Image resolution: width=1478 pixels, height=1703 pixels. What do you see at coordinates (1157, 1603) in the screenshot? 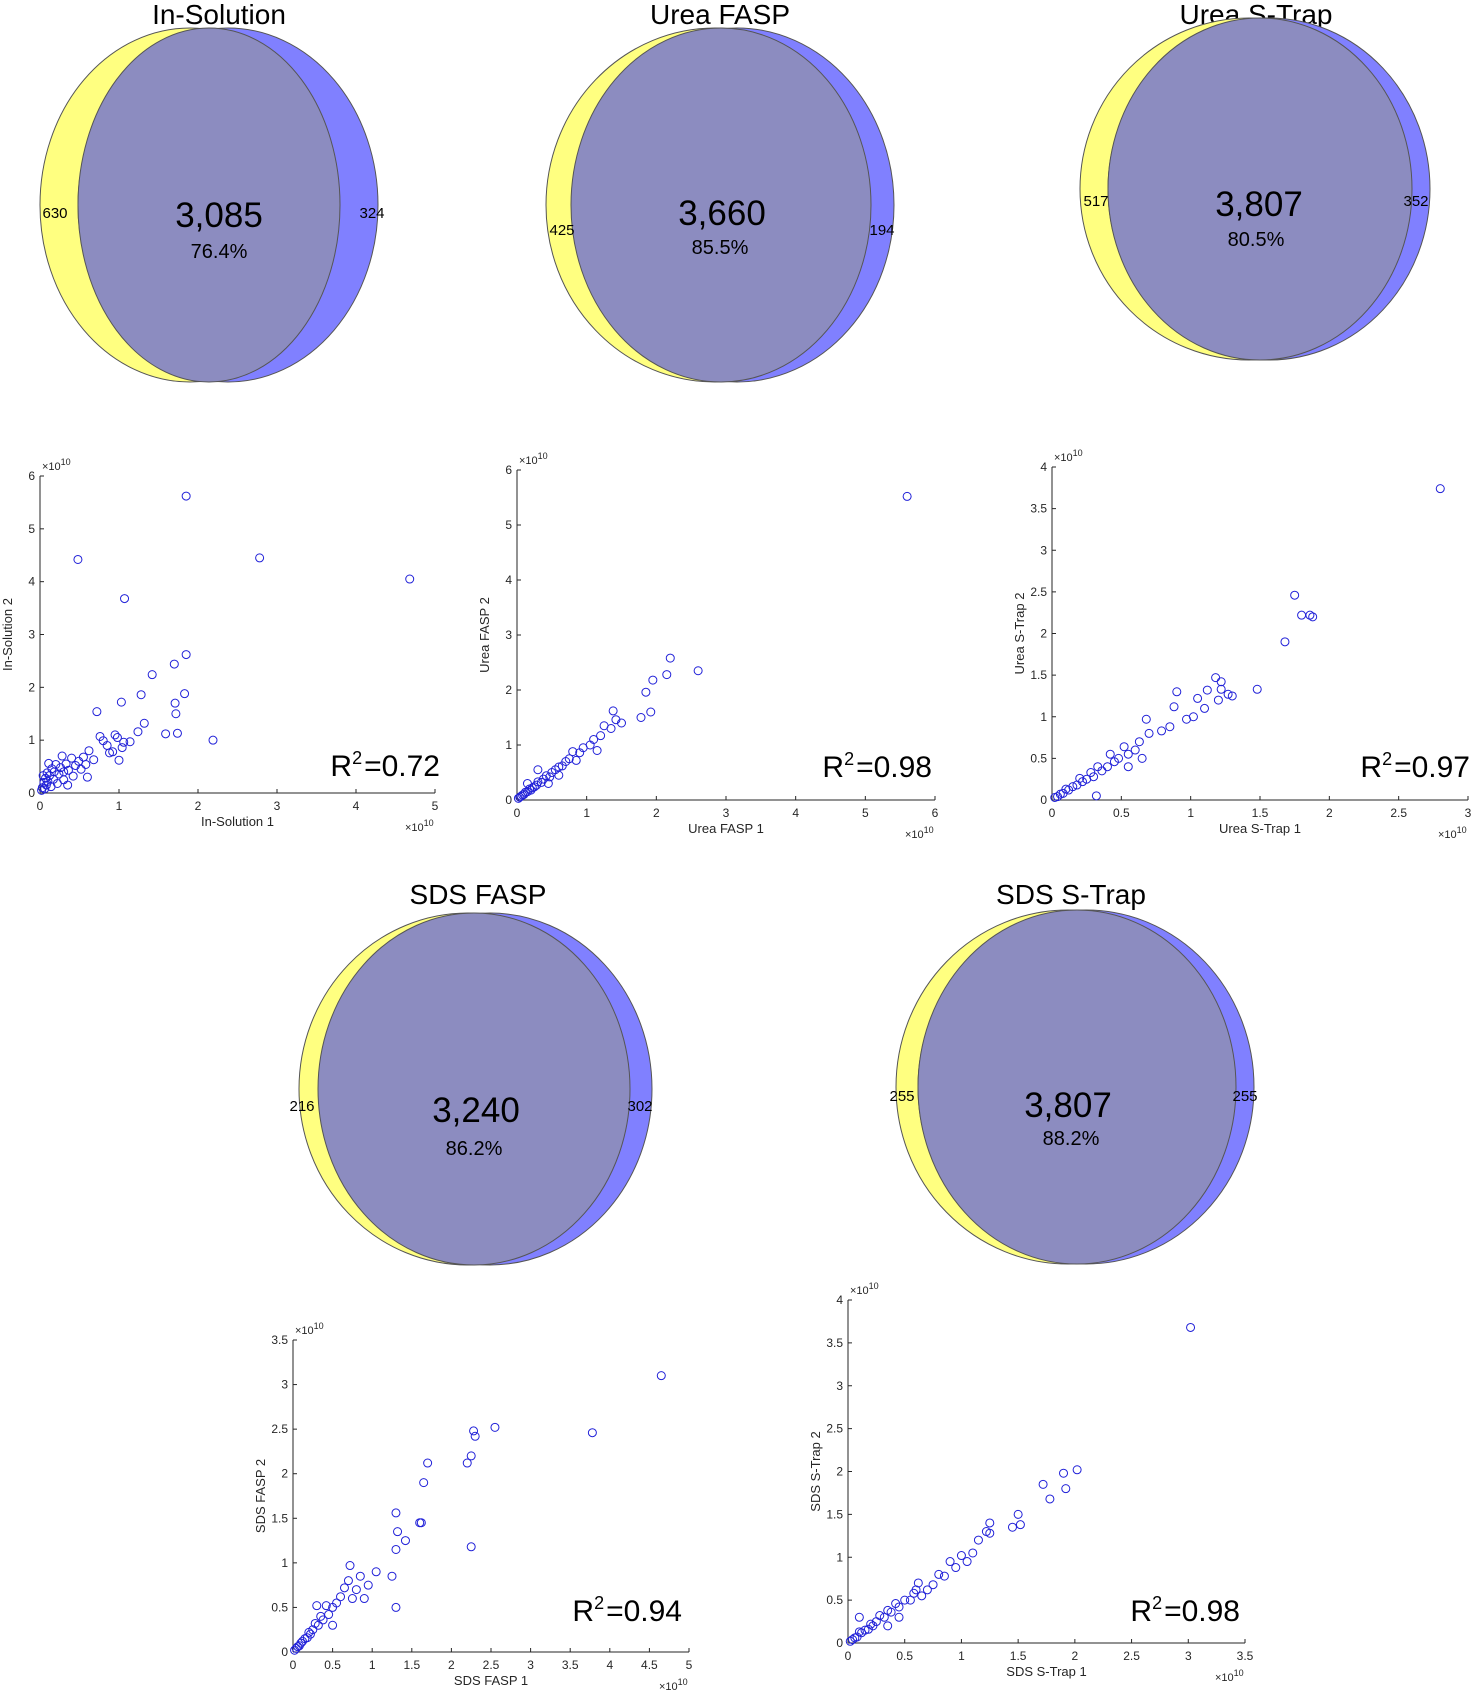
I see `r-squared-power: 2` at bounding box center [1157, 1603].